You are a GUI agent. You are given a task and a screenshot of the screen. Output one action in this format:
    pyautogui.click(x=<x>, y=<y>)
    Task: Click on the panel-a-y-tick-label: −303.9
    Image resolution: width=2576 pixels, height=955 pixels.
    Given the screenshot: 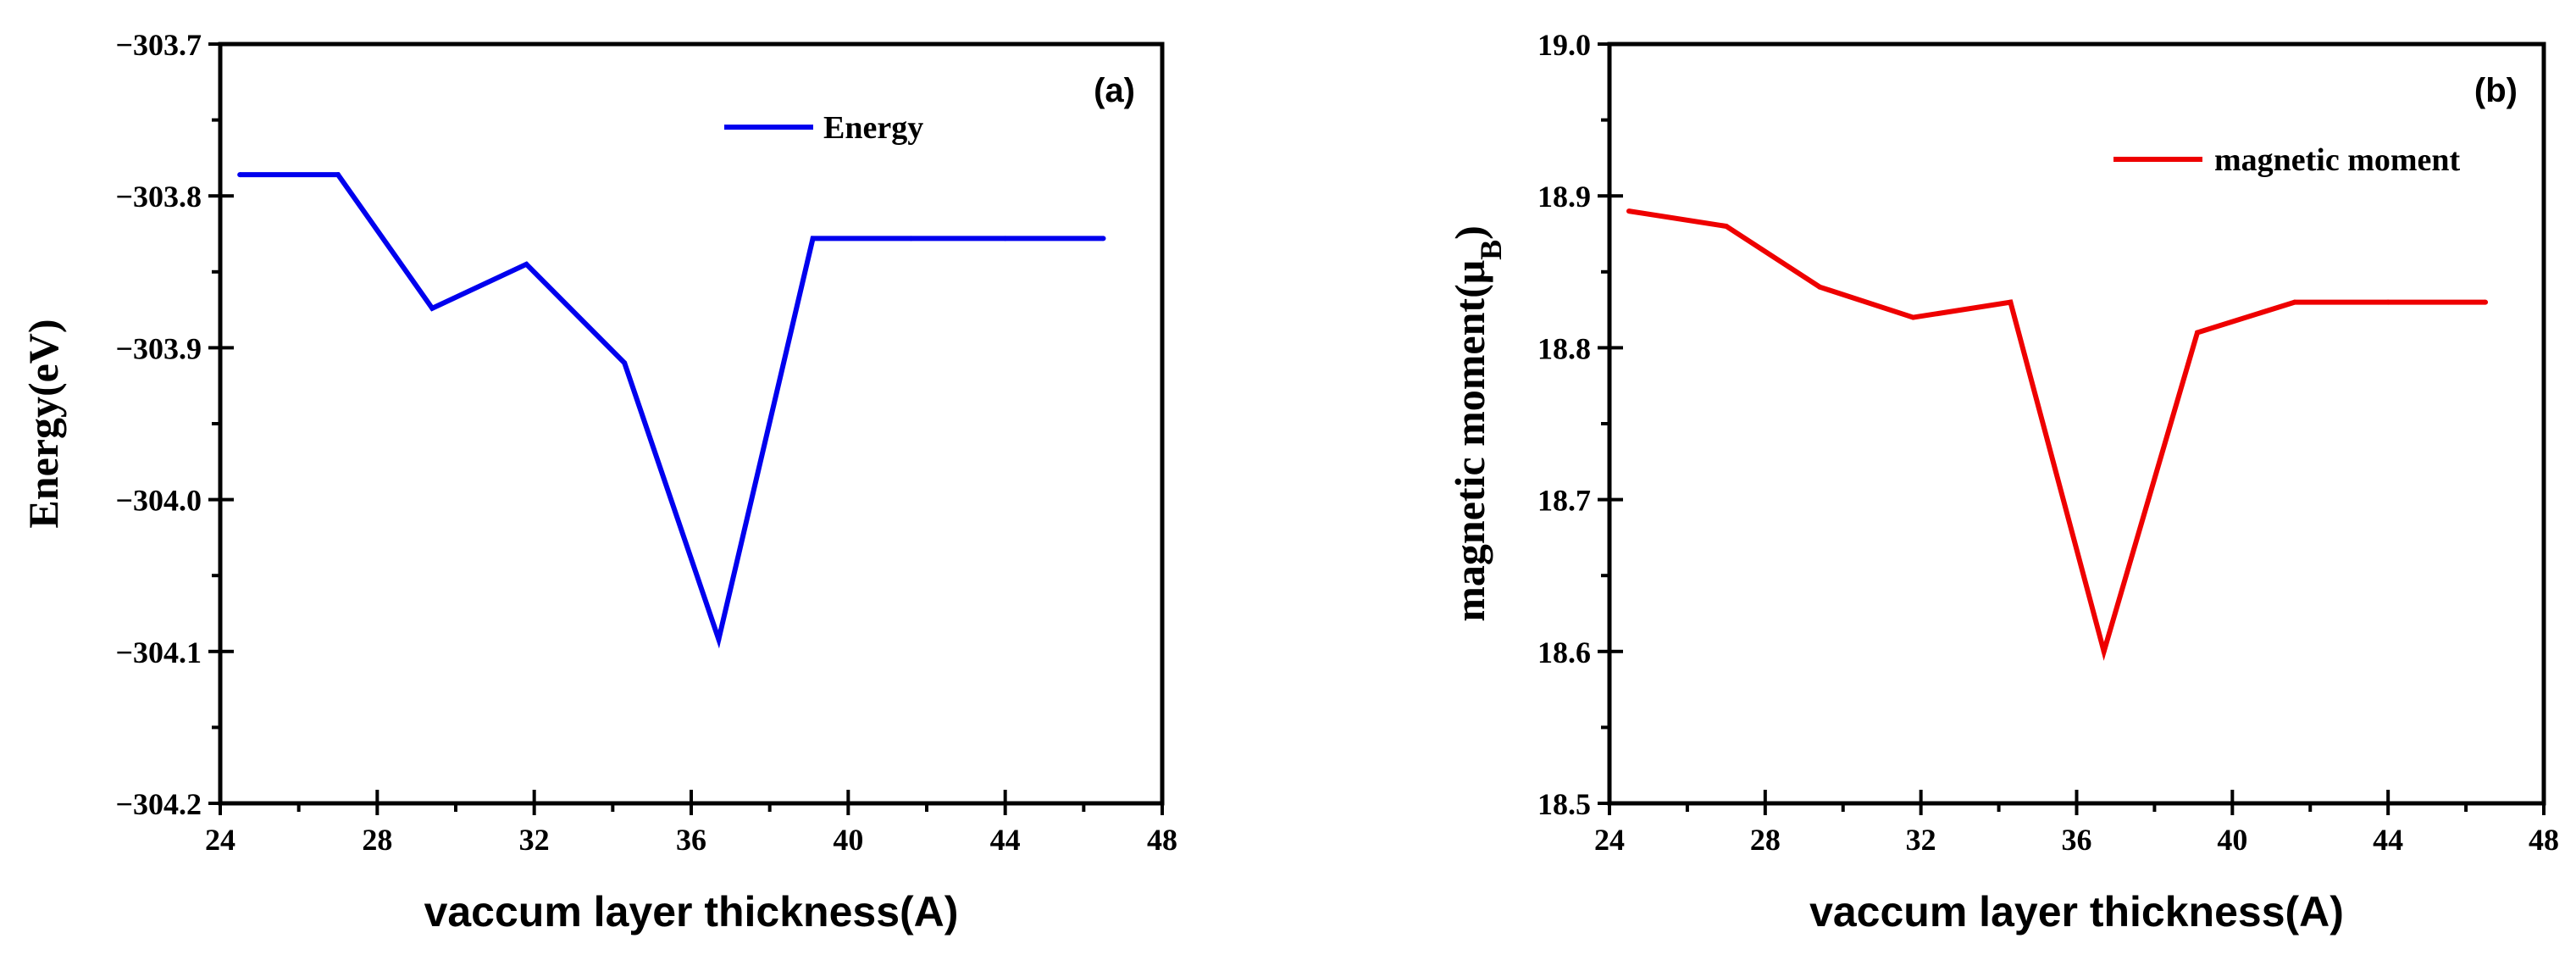 What is the action you would take?
    pyautogui.click(x=158, y=348)
    